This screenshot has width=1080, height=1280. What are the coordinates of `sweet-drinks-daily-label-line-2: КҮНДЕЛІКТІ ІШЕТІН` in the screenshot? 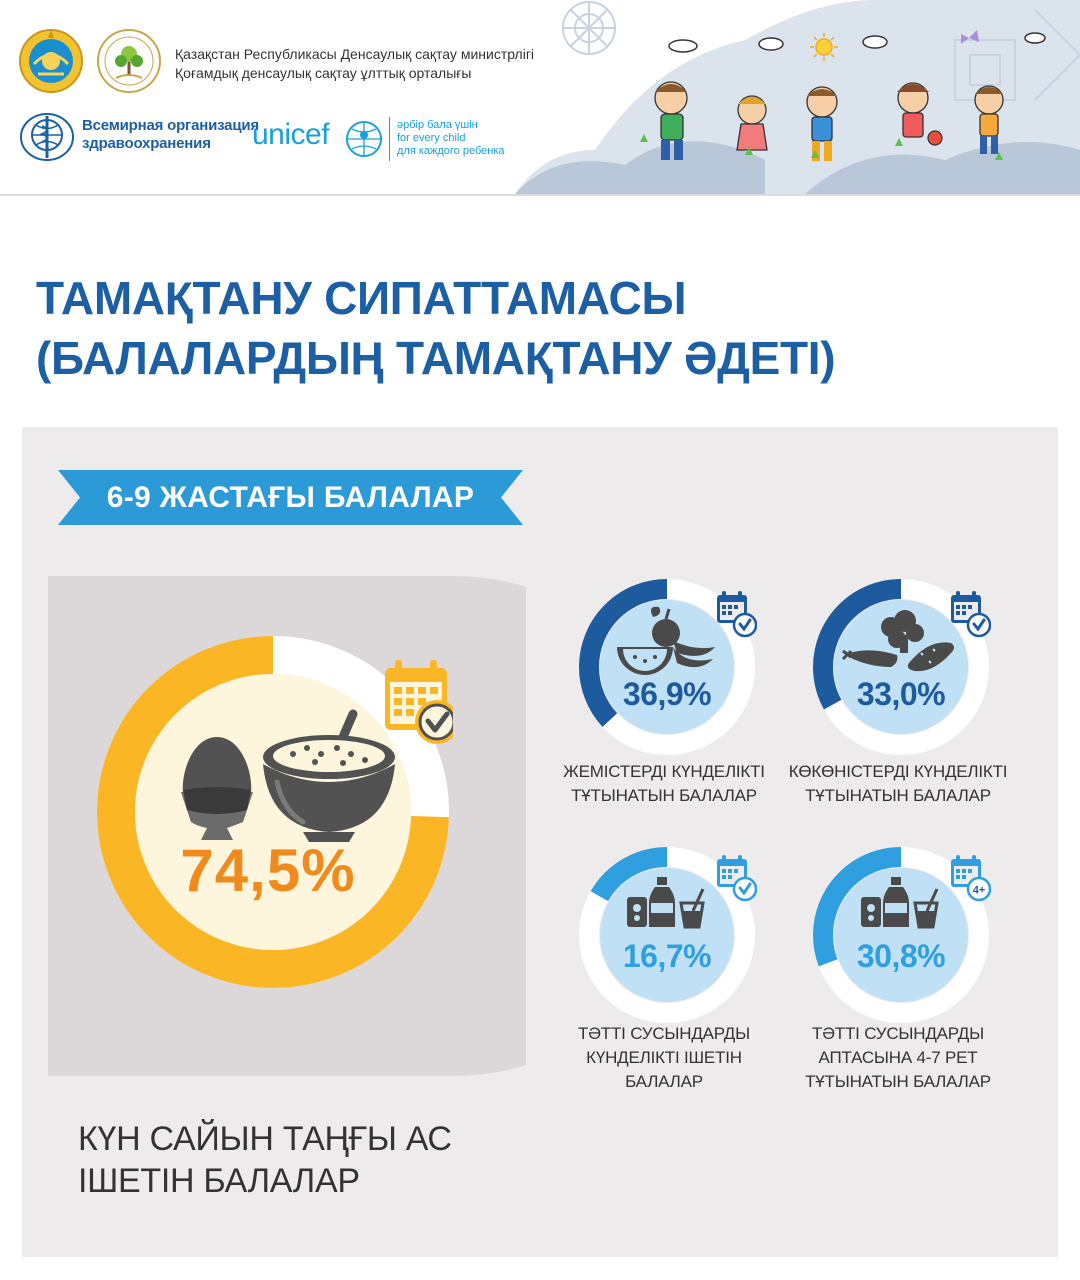 It's located at (664, 1057).